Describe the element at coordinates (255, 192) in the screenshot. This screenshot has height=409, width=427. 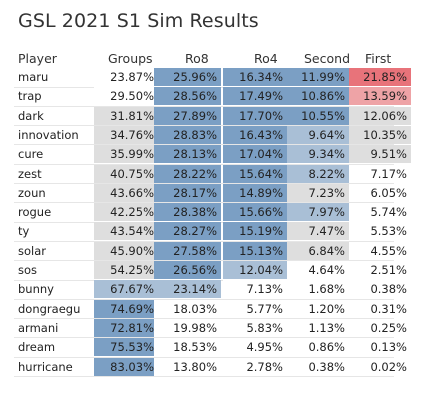
I see `cell-ro4: 14.89%` at that location.